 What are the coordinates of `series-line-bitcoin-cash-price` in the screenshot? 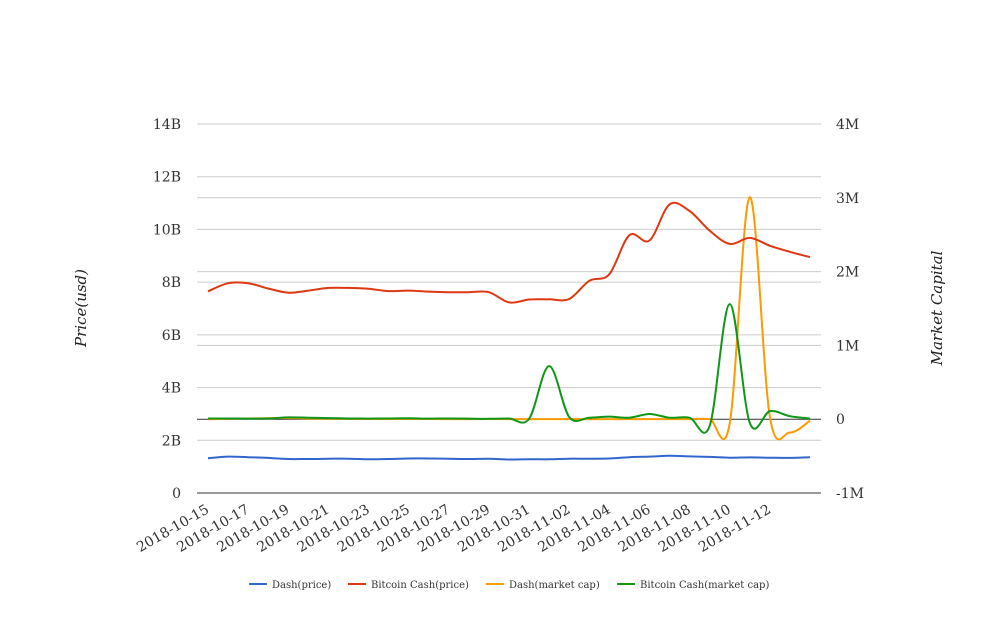 It's located at (509, 252).